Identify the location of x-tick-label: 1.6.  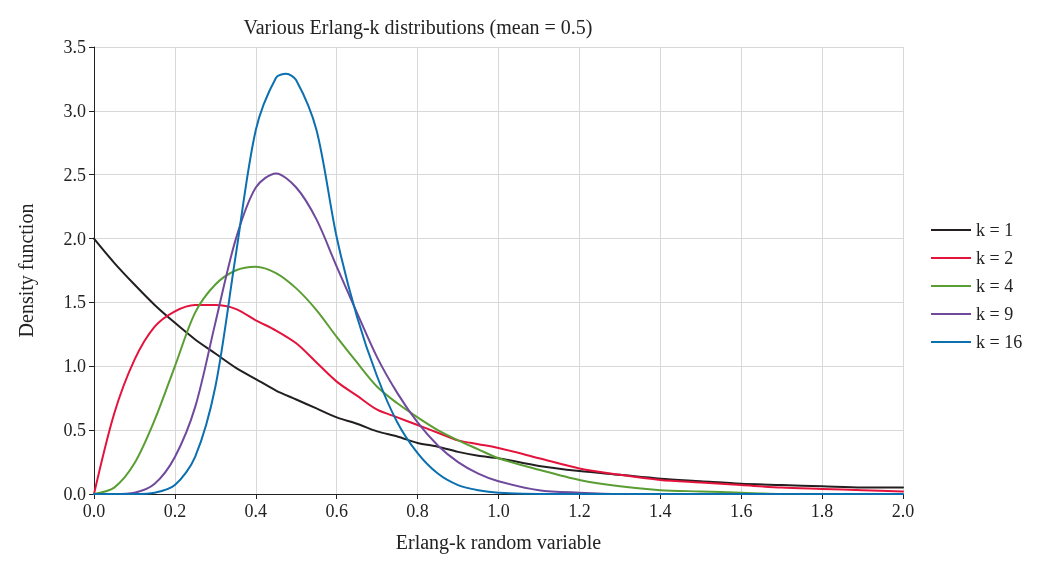
(741, 511).